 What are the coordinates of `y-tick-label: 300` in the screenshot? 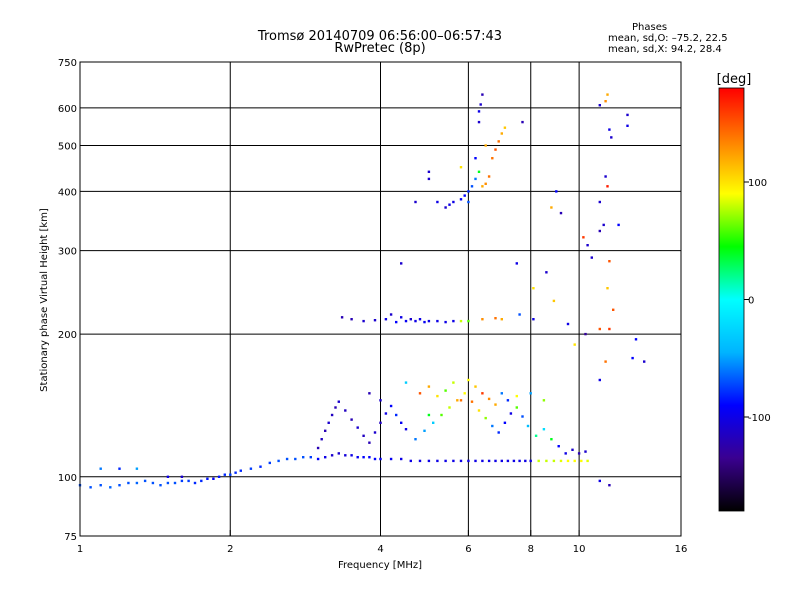 It's located at (67, 252).